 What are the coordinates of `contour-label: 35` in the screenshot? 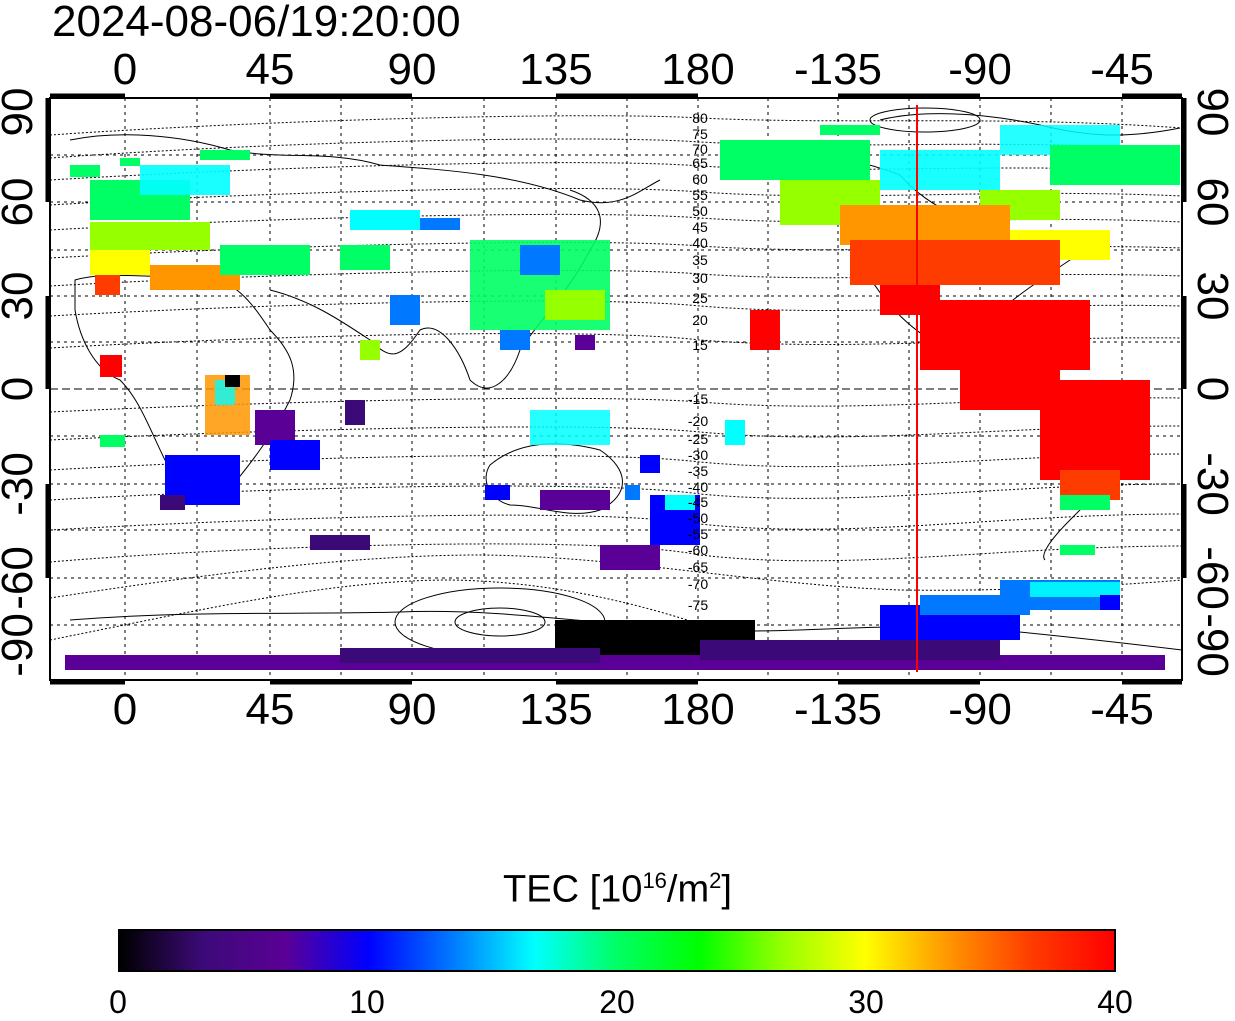 It's located at (700, 260).